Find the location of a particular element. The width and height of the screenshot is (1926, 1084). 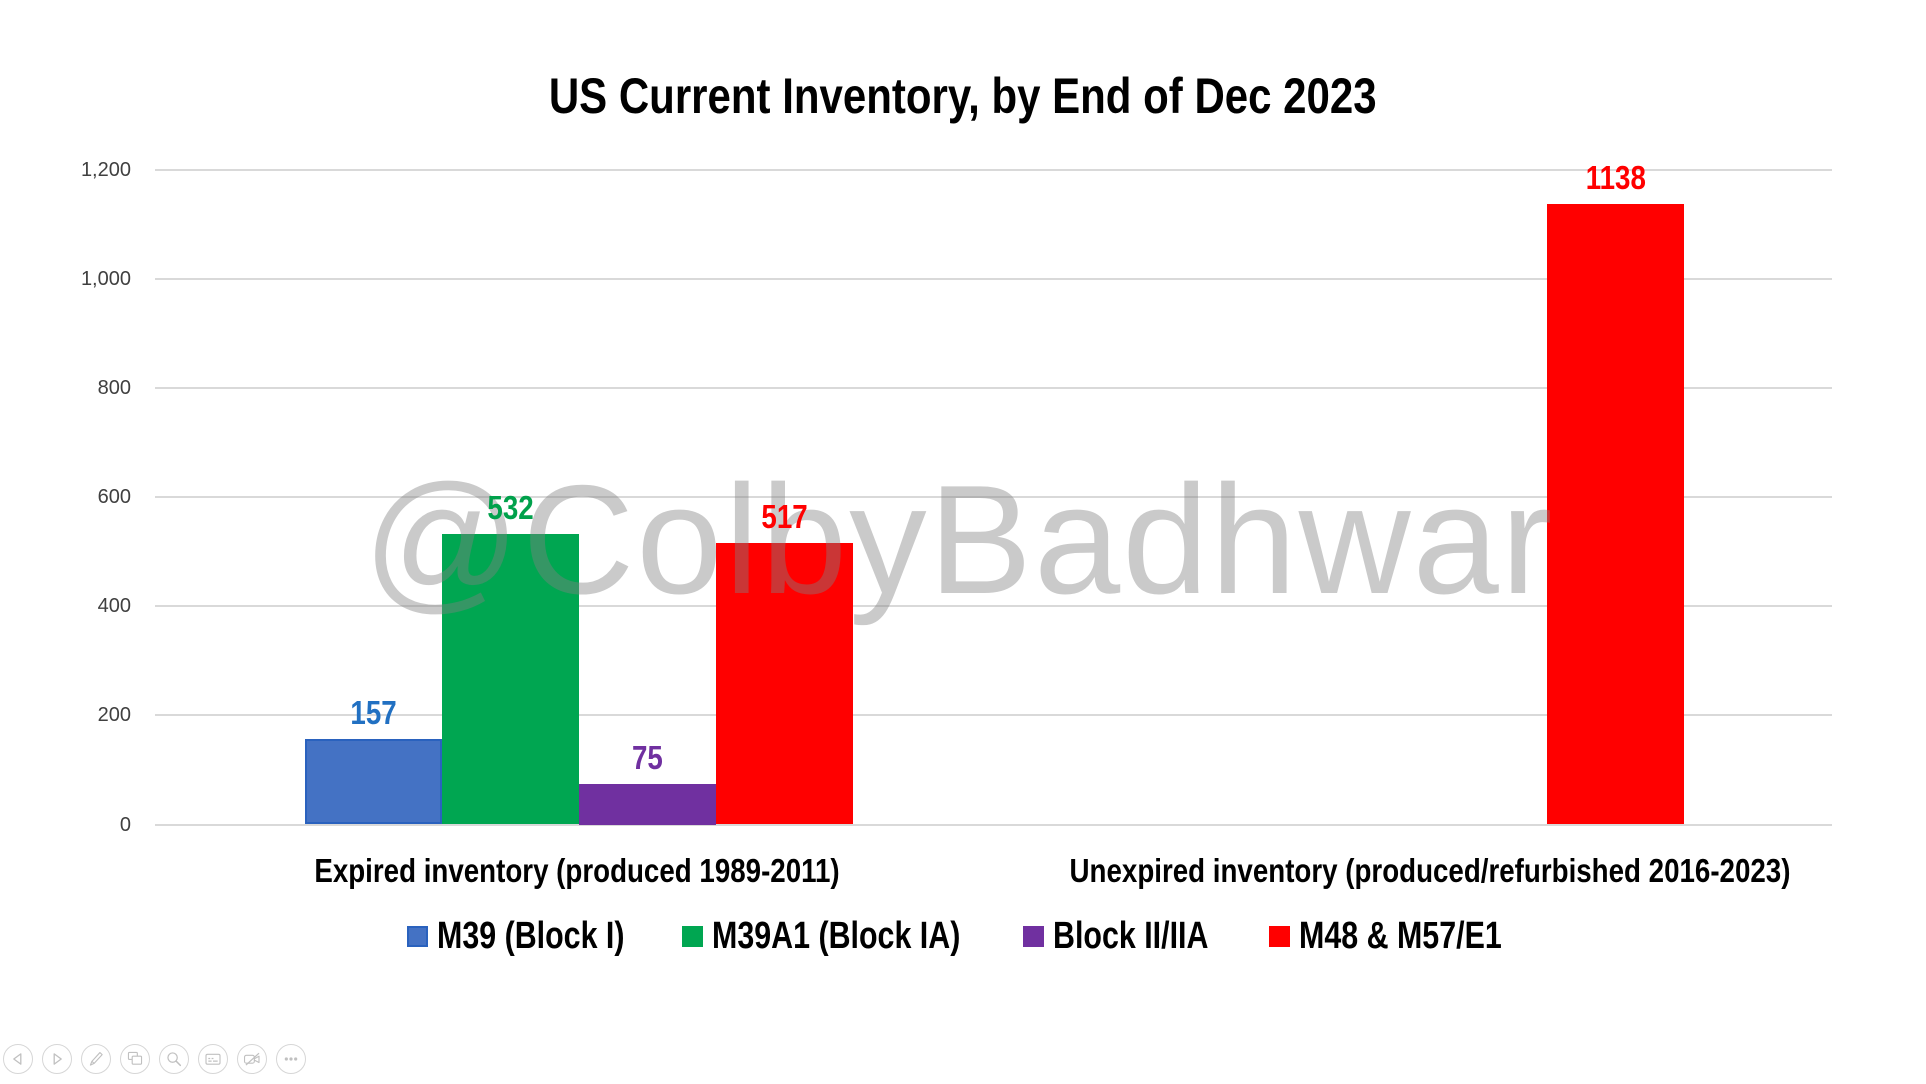

category-label-1: Expired inventory (produced 1989-2011) is located at coordinates (576, 871).